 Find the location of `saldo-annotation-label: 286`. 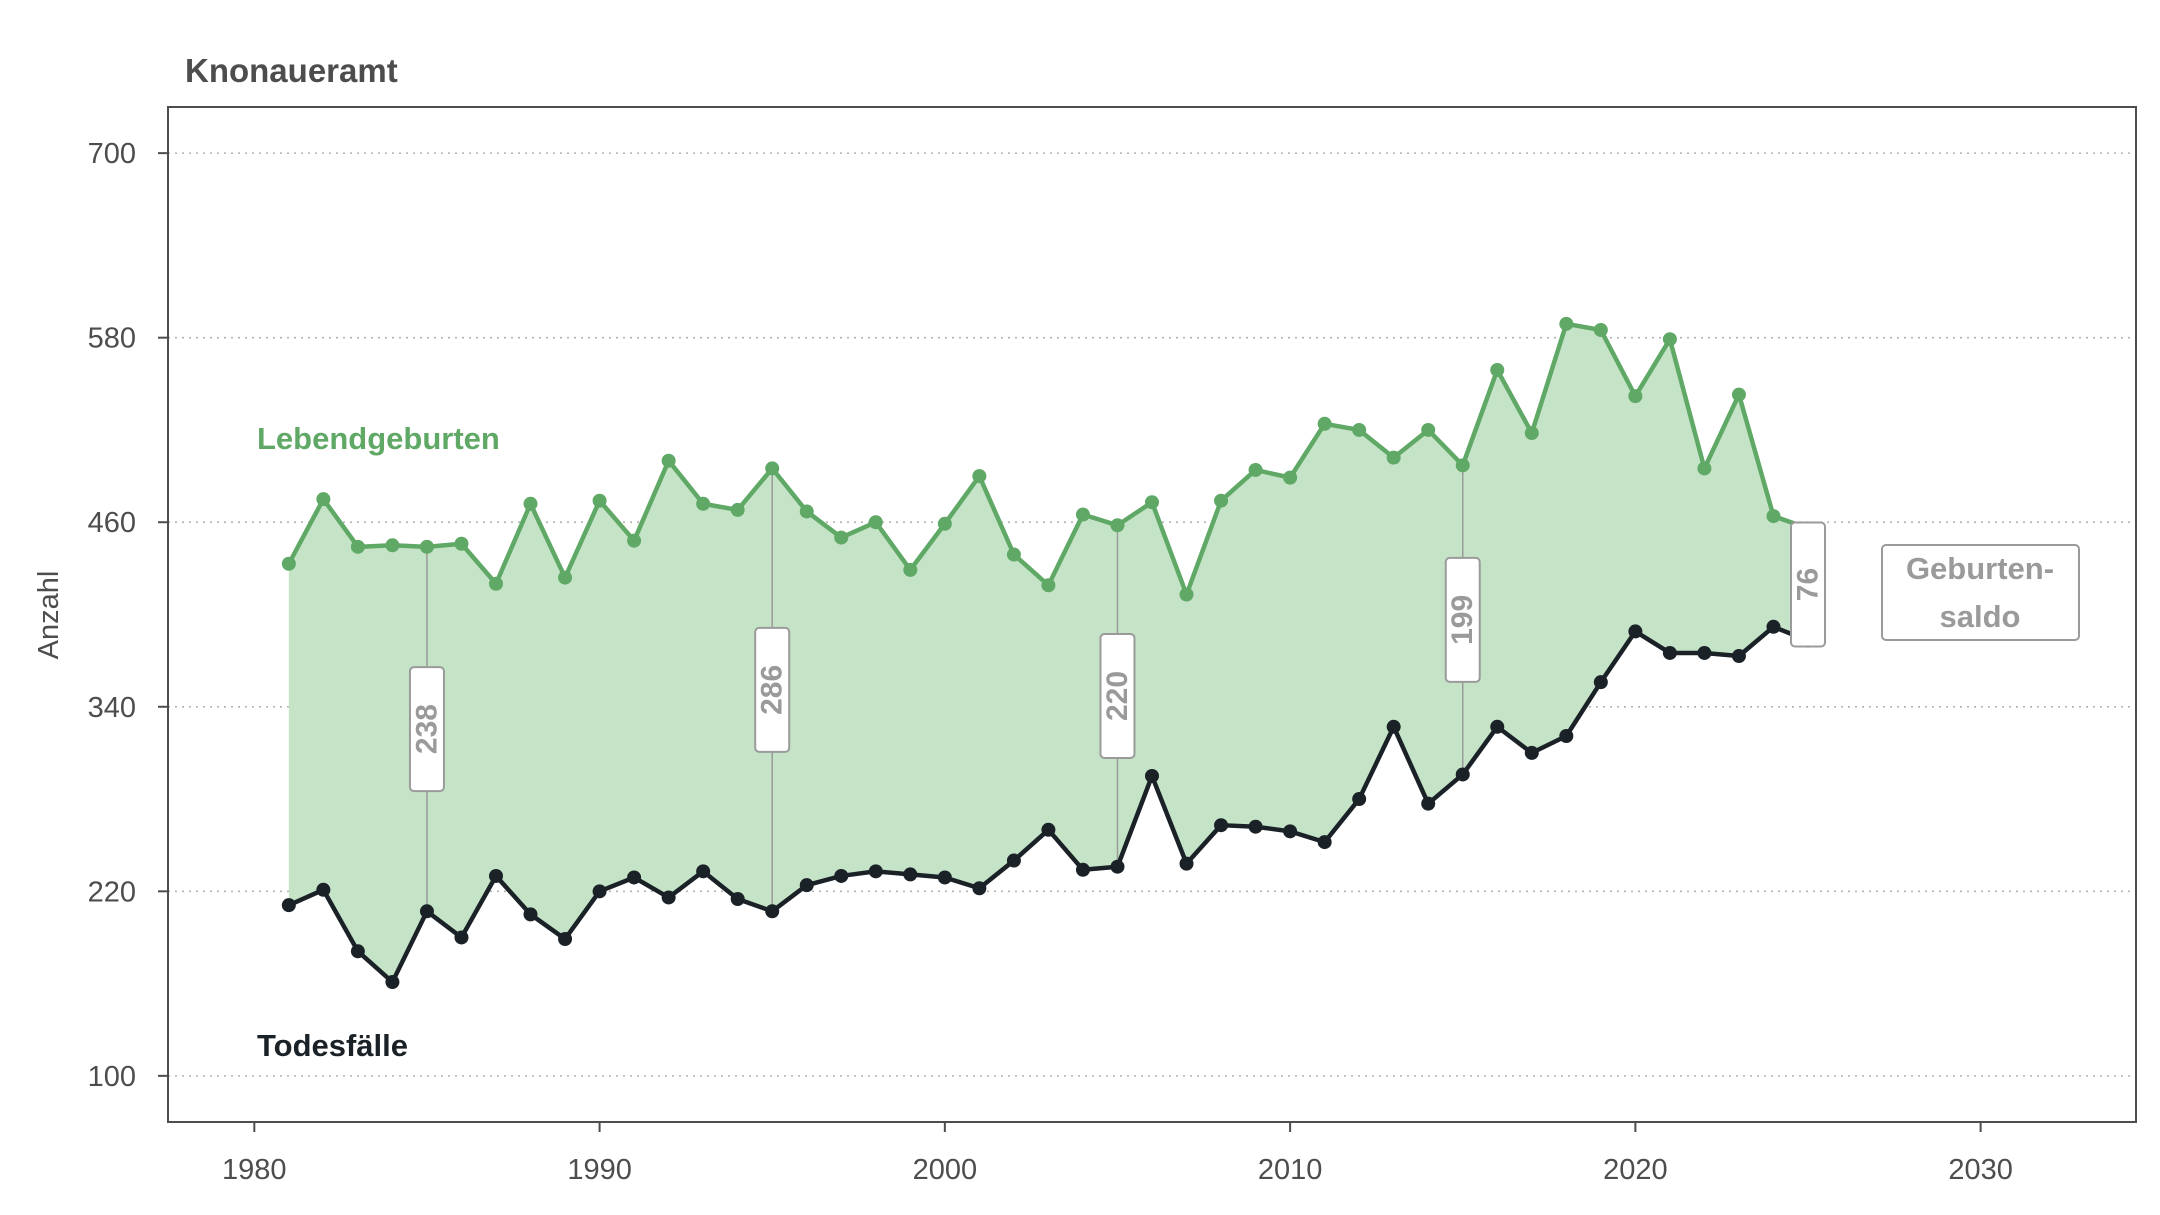

saldo-annotation-label: 286 is located at coordinates (772, 690).